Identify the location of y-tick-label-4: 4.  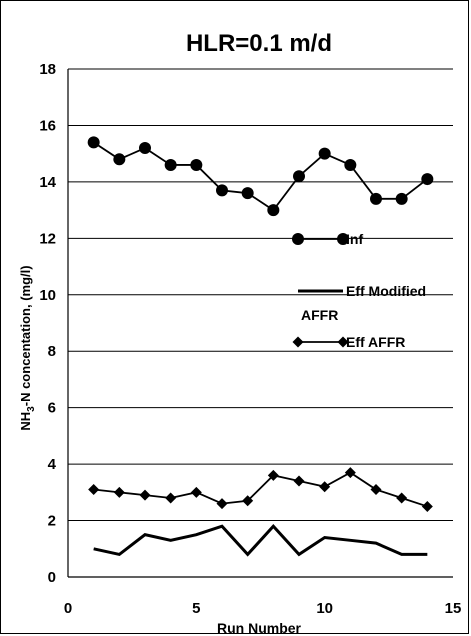
(52, 464).